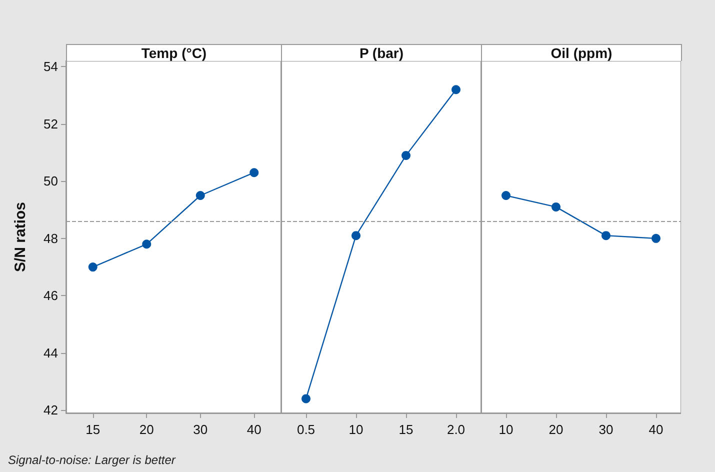 Image resolution: width=715 pixels, height=472 pixels. Describe the element at coordinates (92, 460) in the screenshot. I see `text: Signal-to-noise: Larger is better` at that location.